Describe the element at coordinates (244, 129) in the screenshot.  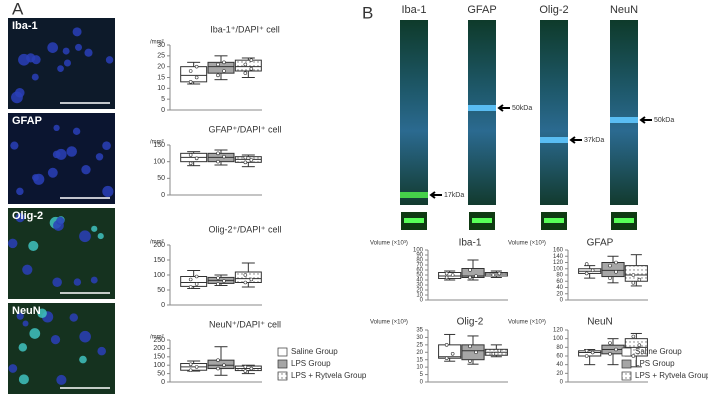
I see `chart-title: GFAP⁺/DAPI⁺ cell` at that location.